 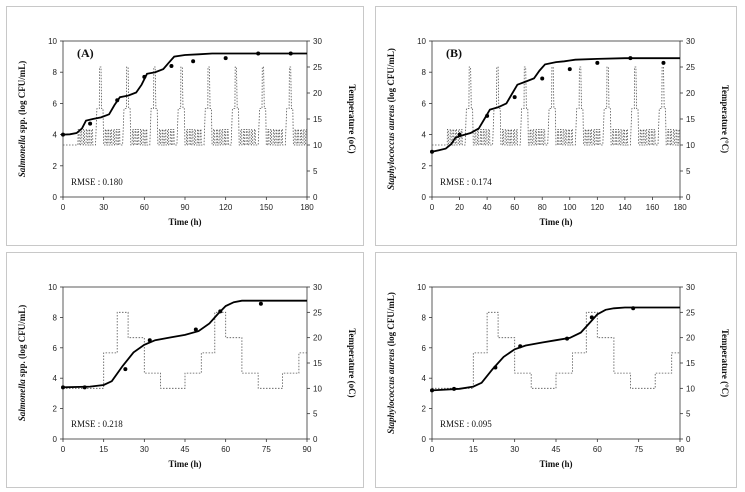 I want to click on y-axis-label: Salmonella spp. (log CFU/mL), so click(x=22, y=363).